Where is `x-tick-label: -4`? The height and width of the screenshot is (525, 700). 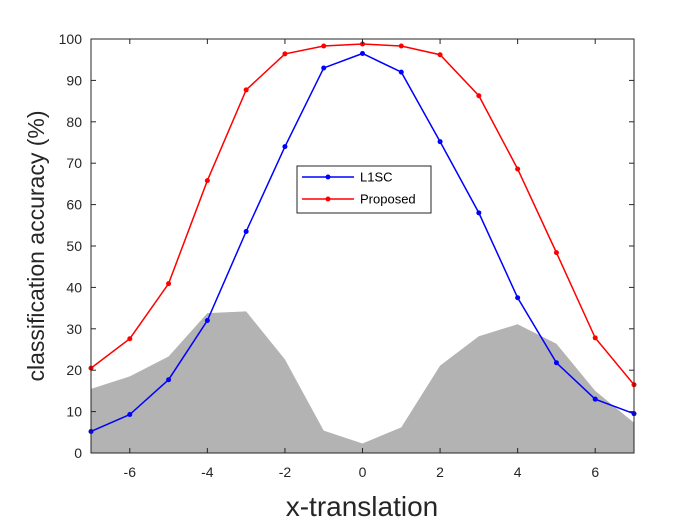 x-tick-label: -4 is located at coordinates (207, 472).